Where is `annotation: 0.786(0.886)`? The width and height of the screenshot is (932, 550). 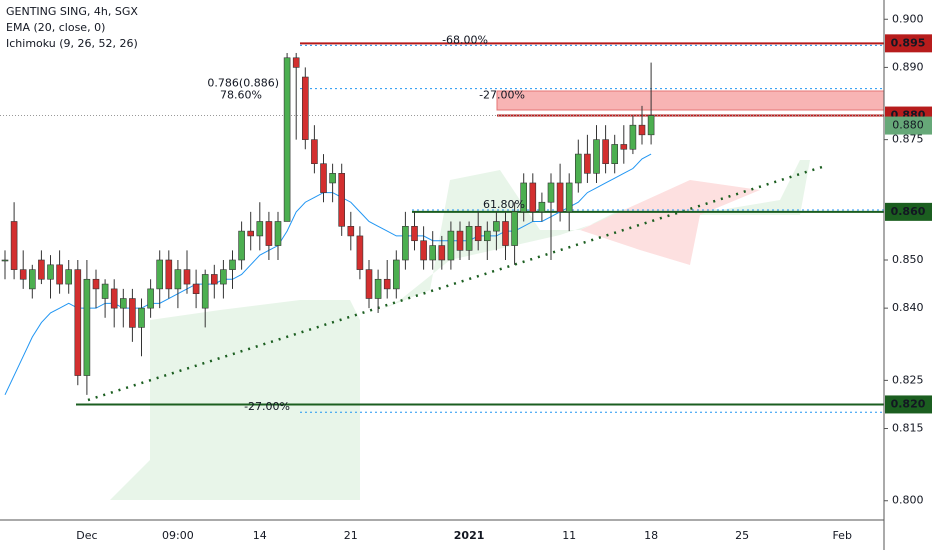
annotation: 0.786(0.886) is located at coordinates (243, 83).